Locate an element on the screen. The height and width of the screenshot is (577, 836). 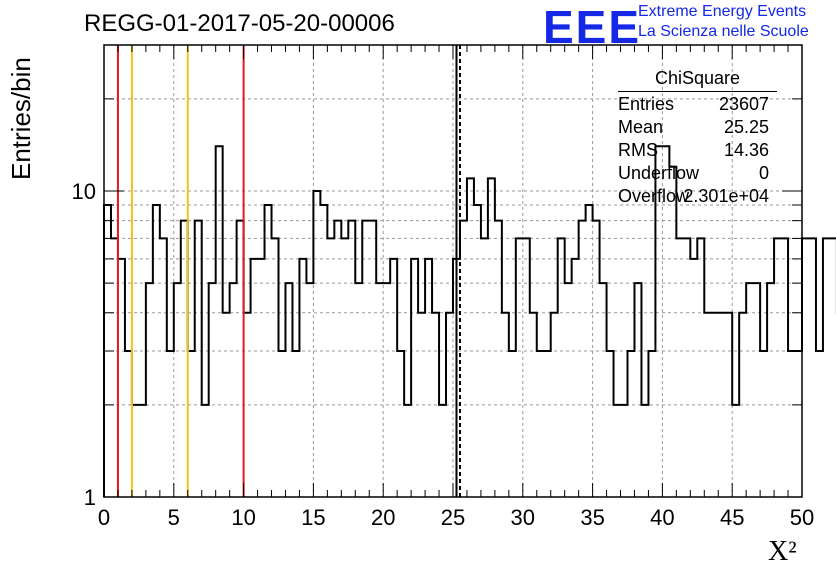
eee-logo: EEE is located at coordinates (592, 27).